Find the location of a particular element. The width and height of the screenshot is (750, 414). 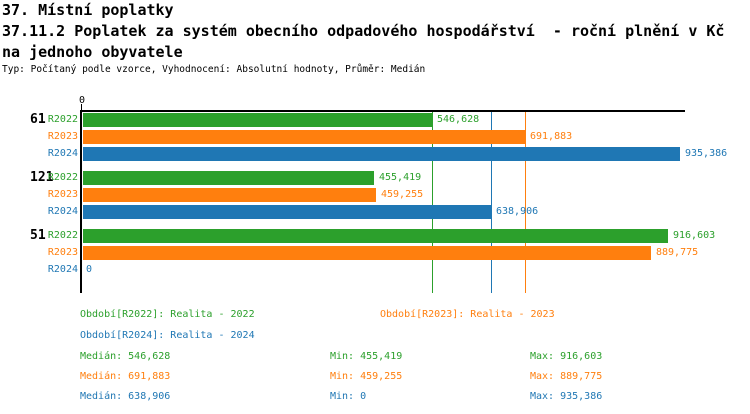

stat-median-r2024: Medián: 638,906 is located at coordinates (125, 396).